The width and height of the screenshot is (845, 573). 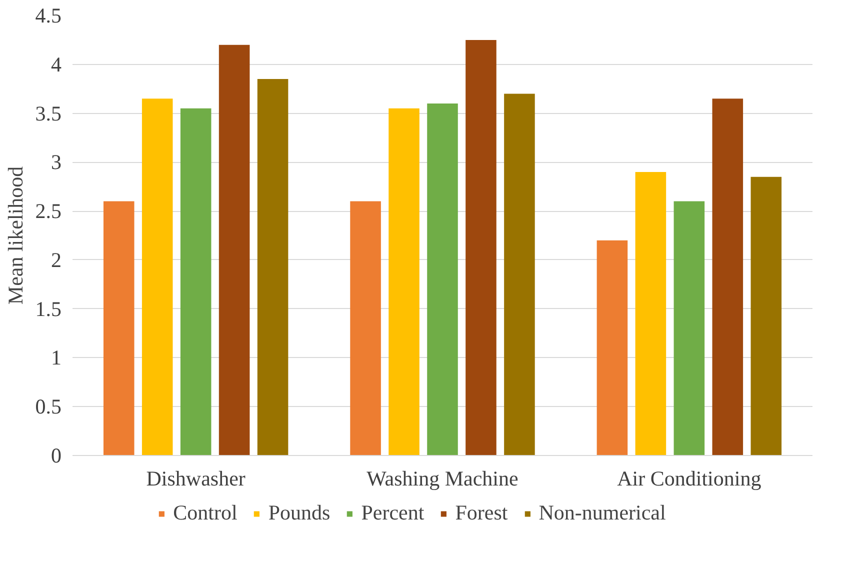 I want to click on y-tick-label: 3.5, so click(x=48, y=113).